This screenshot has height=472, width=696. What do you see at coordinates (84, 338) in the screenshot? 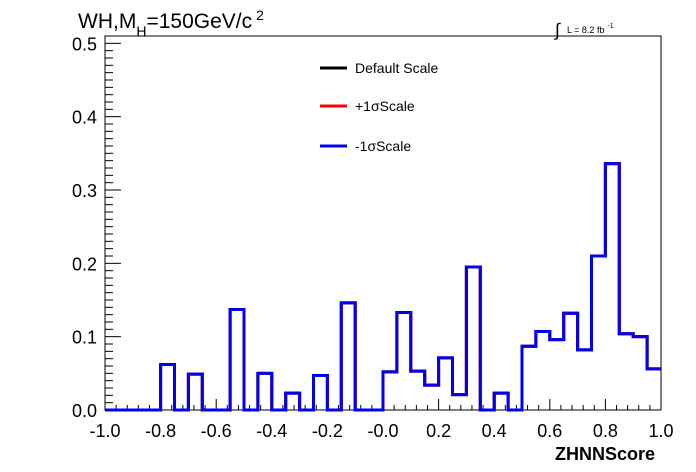
I see `y-tick-label: 0.1` at bounding box center [84, 338].